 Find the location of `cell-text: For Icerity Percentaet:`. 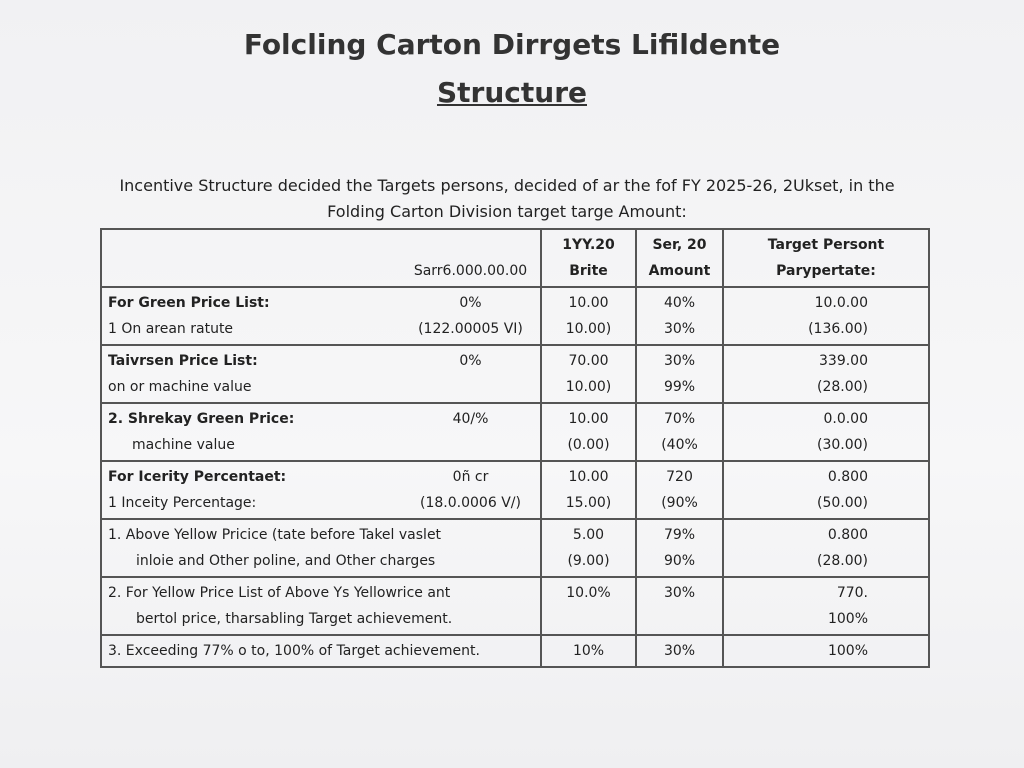

cell-text: For Icerity Percentaet: is located at coordinates (197, 477).